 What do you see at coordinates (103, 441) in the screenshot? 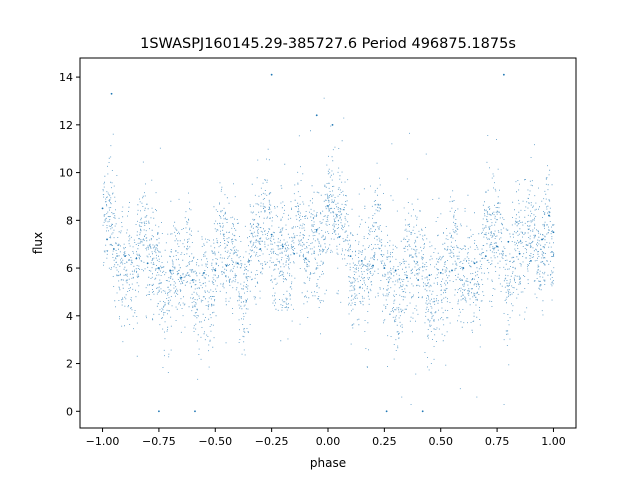
I see `x-tick-label: −1.00` at bounding box center [103, 441].